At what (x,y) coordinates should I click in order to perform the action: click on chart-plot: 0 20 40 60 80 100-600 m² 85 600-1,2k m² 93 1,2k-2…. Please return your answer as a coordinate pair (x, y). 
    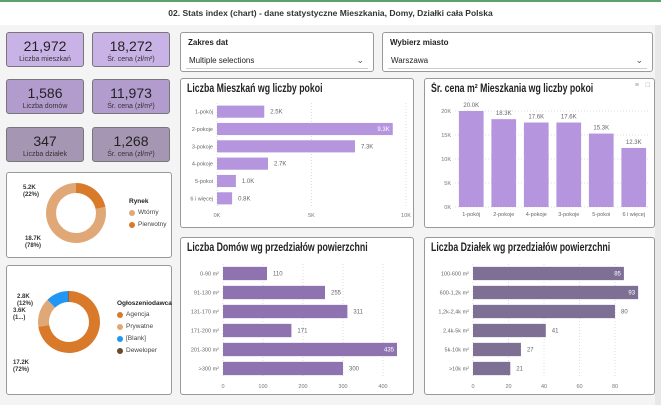
    Looking at the image, I should click on (538, 327).